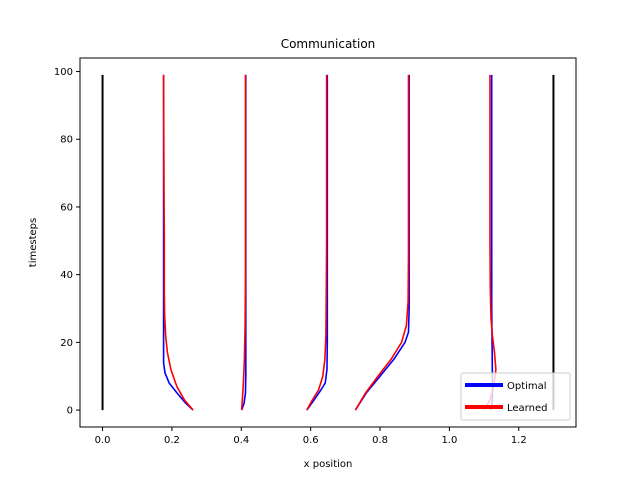  I want to click on y-axis: 0 20 40 60 80 100, so click(67, 242).